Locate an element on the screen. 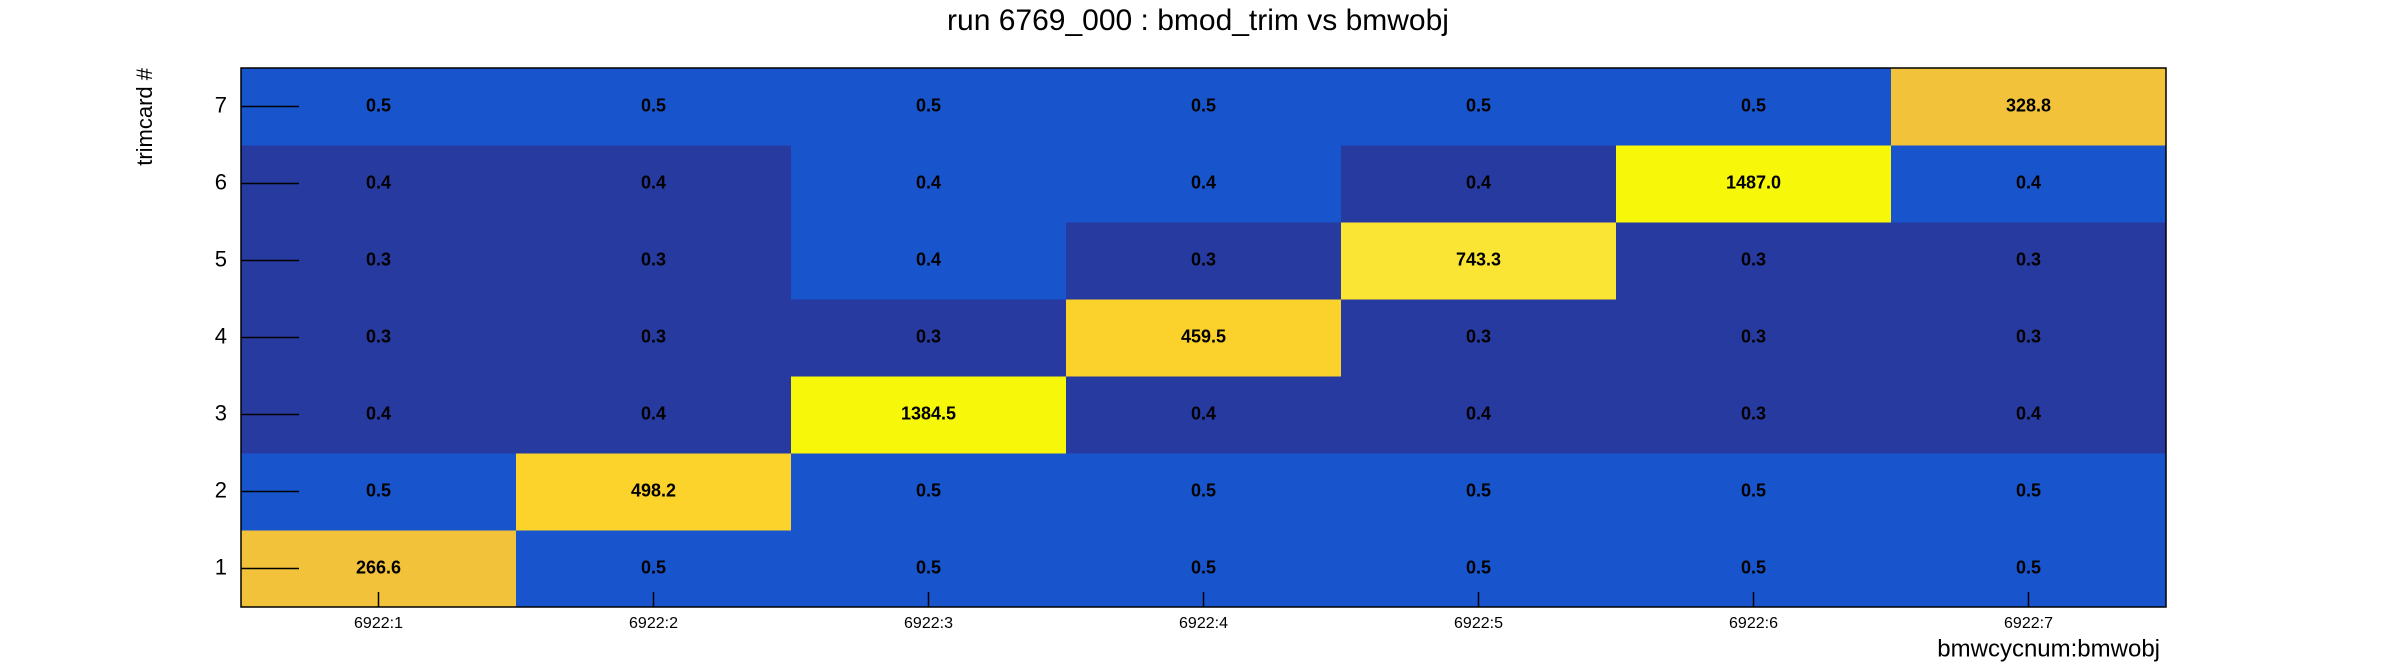  cell-label: 266.6 is located at coordinates (378, 567).